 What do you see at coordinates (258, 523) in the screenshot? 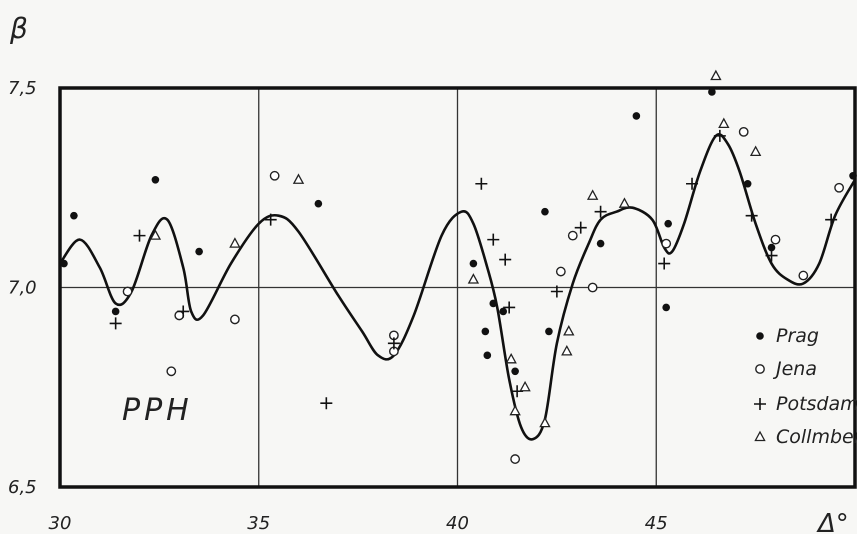
I see `x-tick-label: 35` at bounding box center [258, 523].